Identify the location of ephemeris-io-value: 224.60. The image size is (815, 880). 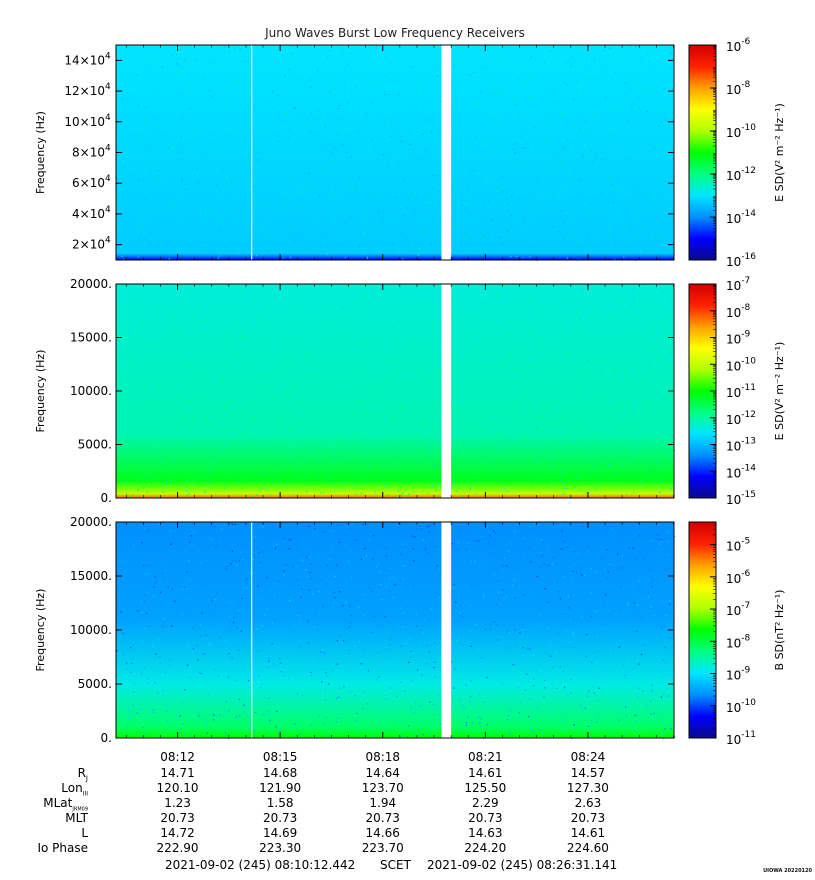
(587, 848).